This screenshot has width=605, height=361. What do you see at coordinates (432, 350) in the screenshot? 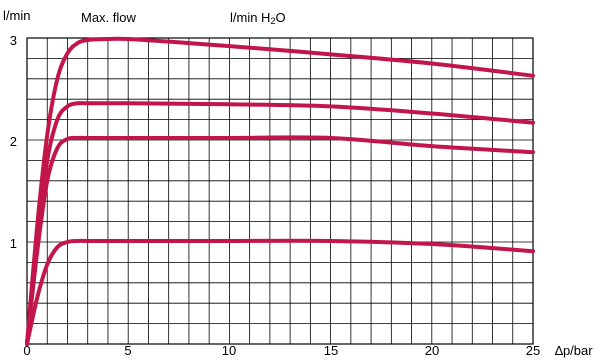
I see `x-tick-label: 20` at bounding box center [432, 350].